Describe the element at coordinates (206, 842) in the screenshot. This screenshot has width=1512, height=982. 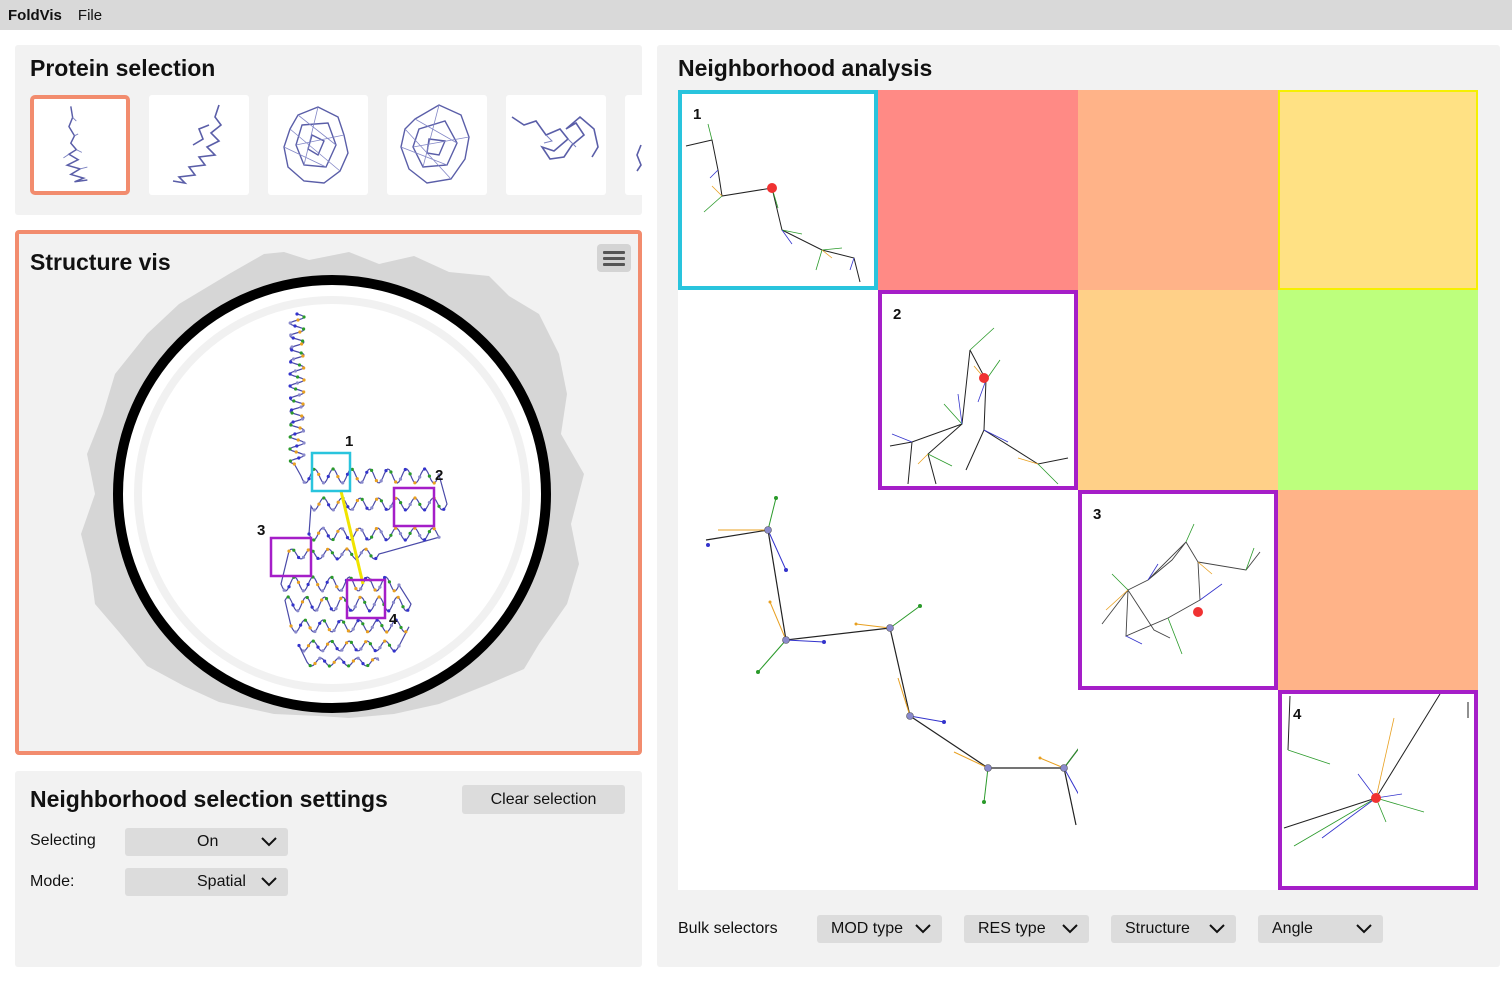
I see `selecting-dropdown: On` at that location.